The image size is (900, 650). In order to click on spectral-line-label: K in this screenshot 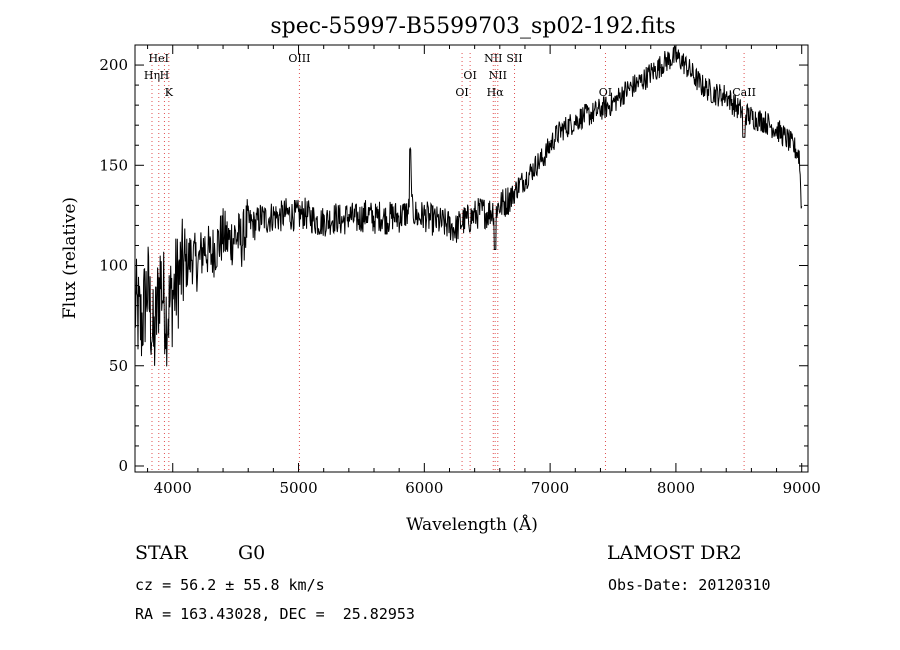, I will do `click(169, 92)`.